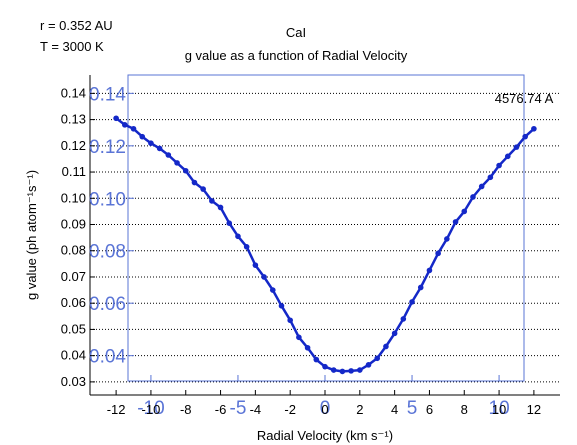 This screenshot has width=577, height=445. Describe the element at coordinates (464, 409) in the screenshot. I see `x-tick-label: 8` at that location.